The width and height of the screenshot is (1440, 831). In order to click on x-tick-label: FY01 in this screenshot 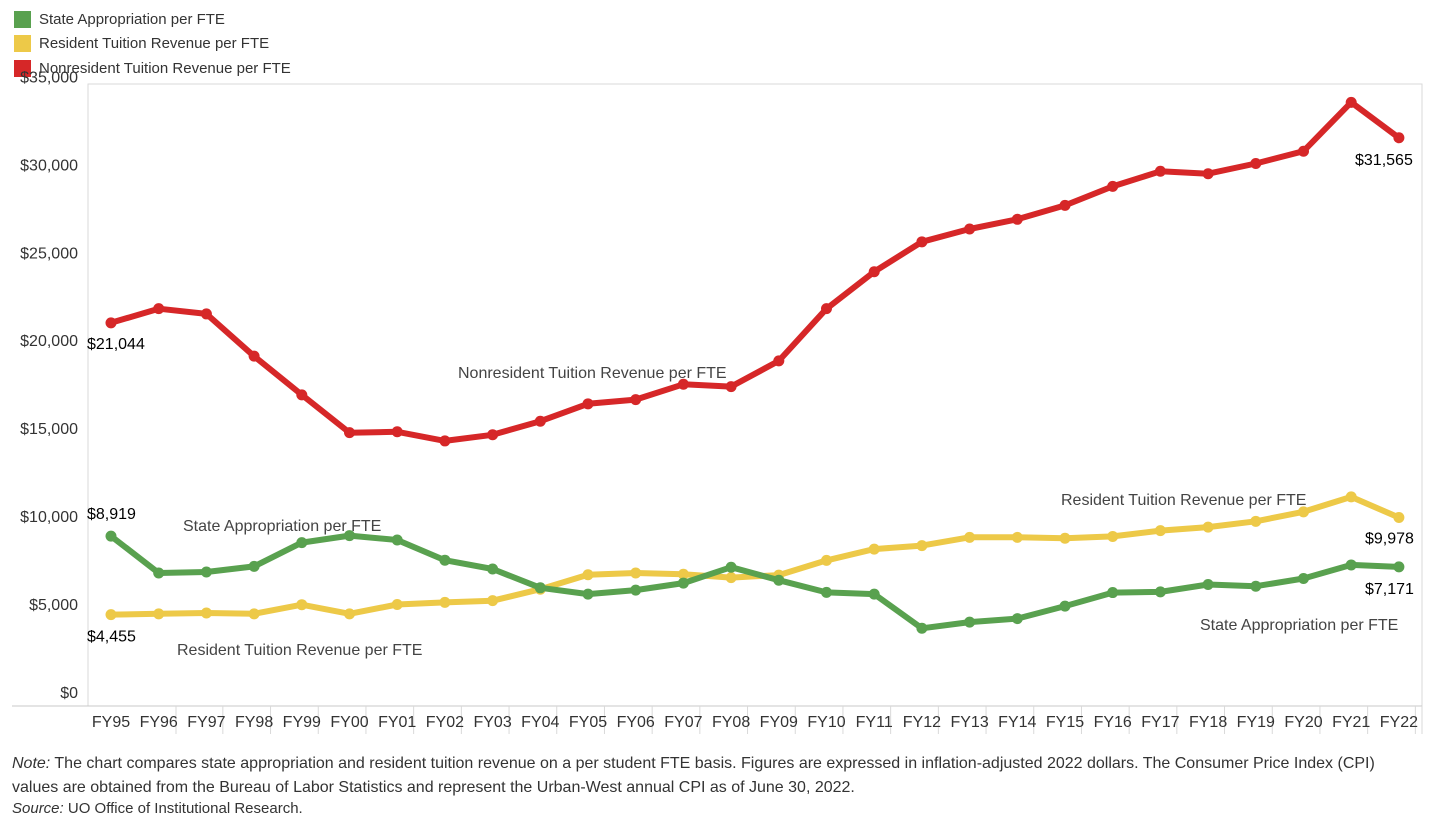, I will do `click(397, 722)`.